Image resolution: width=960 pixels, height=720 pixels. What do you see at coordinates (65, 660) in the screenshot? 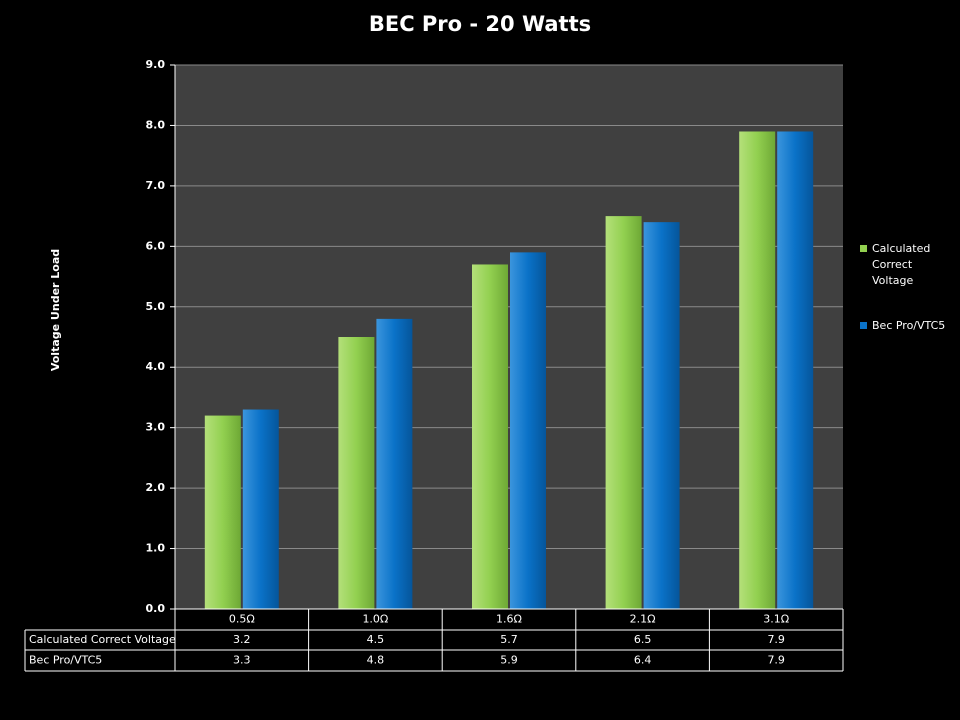
I see `table-series-name: Bec Pro/VTC5` at bounding box center [65, 660].